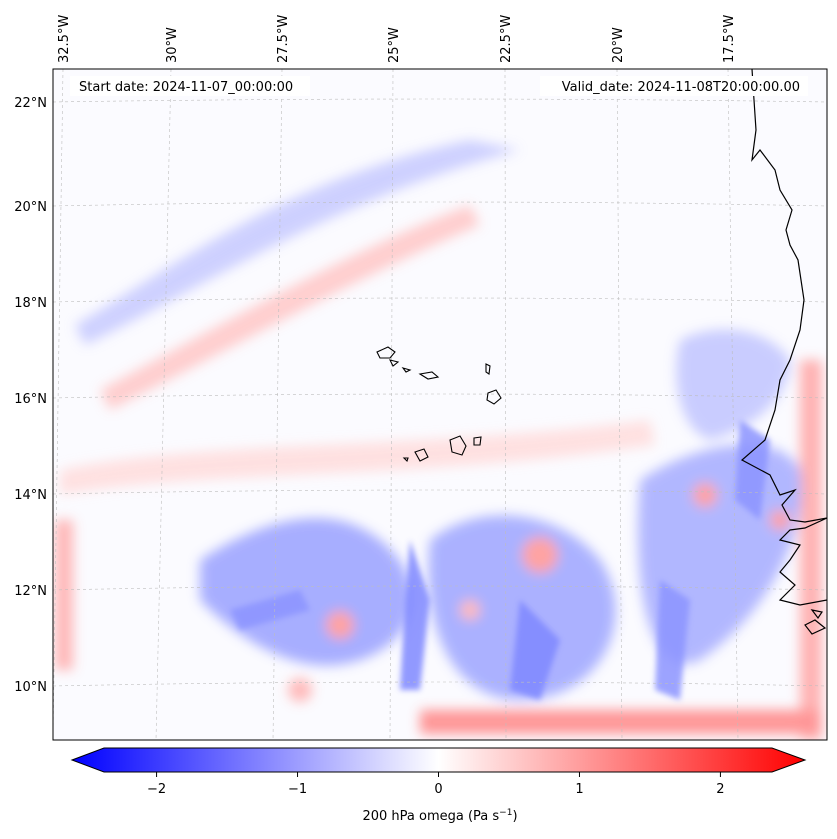  Describe the element at coordinates (30, 303) in the screenshot. I see `lat-label-18n: 18°N` at that location.